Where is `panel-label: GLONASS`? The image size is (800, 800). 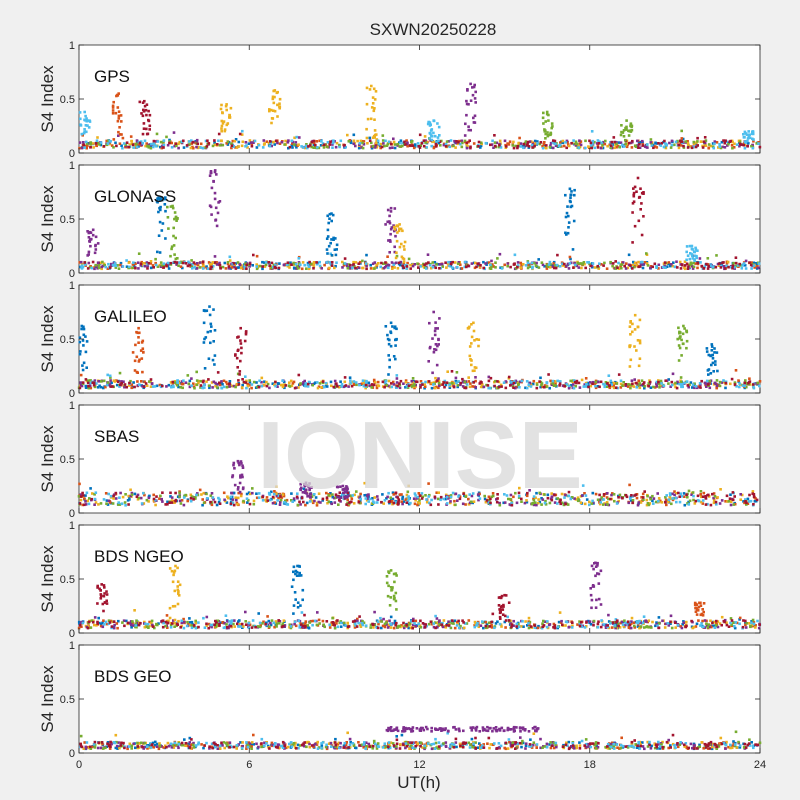
panel-label: GLONASS is located at coordinates (135, 196).